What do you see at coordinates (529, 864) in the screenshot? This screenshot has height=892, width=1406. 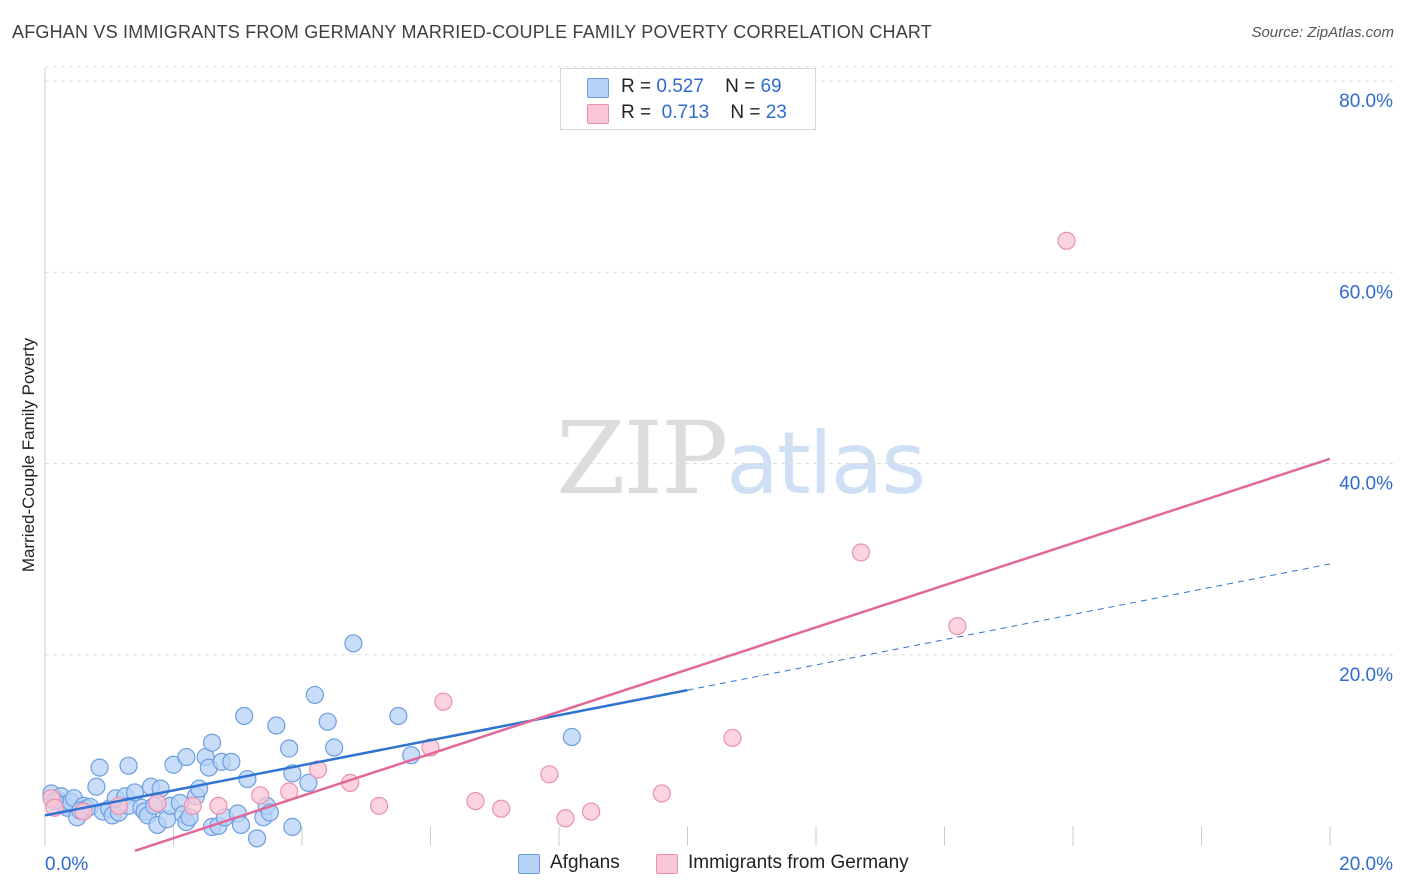 I see `afghans-legend-swatch` at bounding box center [529, 864].